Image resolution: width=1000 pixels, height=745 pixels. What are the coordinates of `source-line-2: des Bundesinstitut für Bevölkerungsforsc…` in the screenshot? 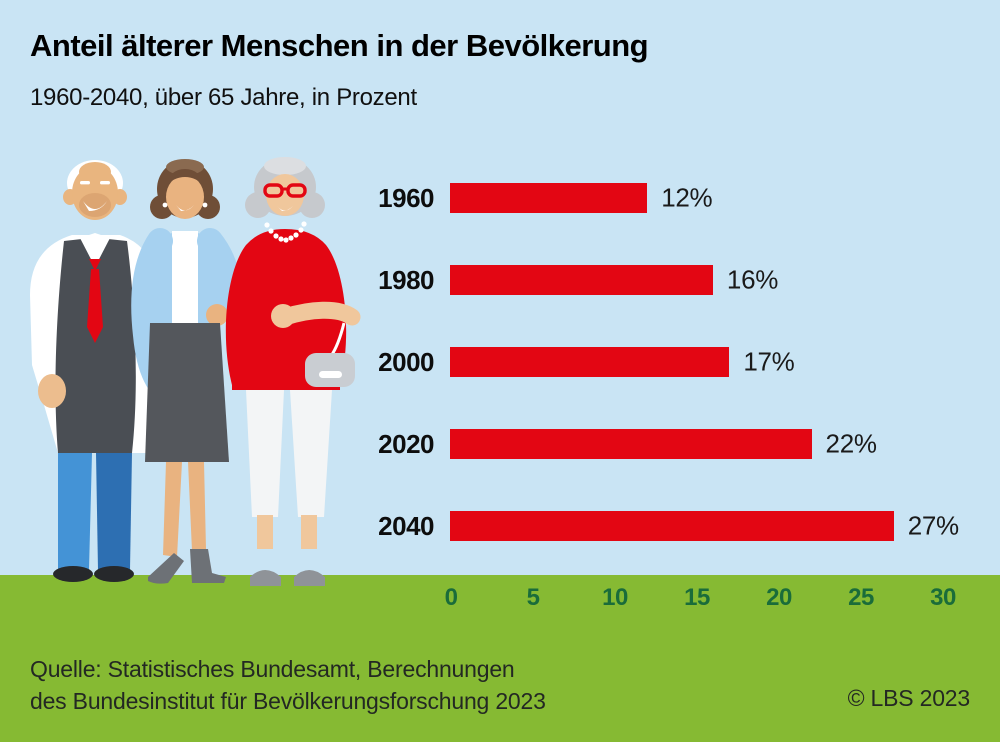 It's located at (288, 701).